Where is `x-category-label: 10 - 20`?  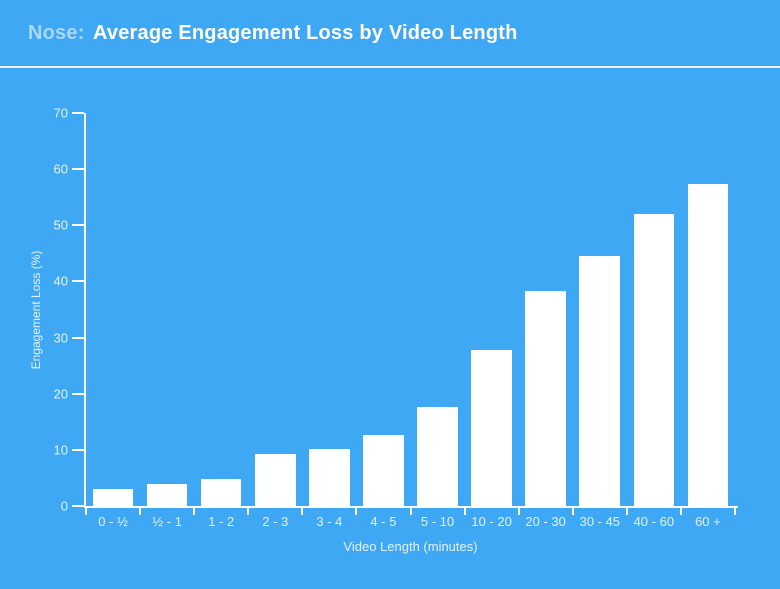
x-category-label: 10 - 20 is located at coordinates (491, 521).